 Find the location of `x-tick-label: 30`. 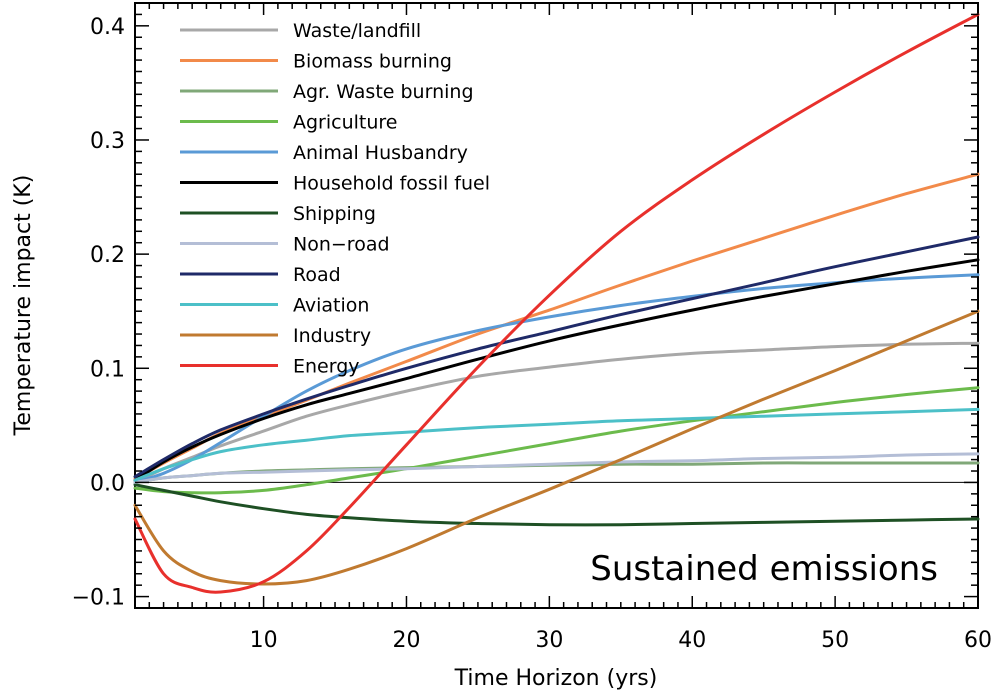

x-tick-label: 30 is located at coordinates (549, 640).